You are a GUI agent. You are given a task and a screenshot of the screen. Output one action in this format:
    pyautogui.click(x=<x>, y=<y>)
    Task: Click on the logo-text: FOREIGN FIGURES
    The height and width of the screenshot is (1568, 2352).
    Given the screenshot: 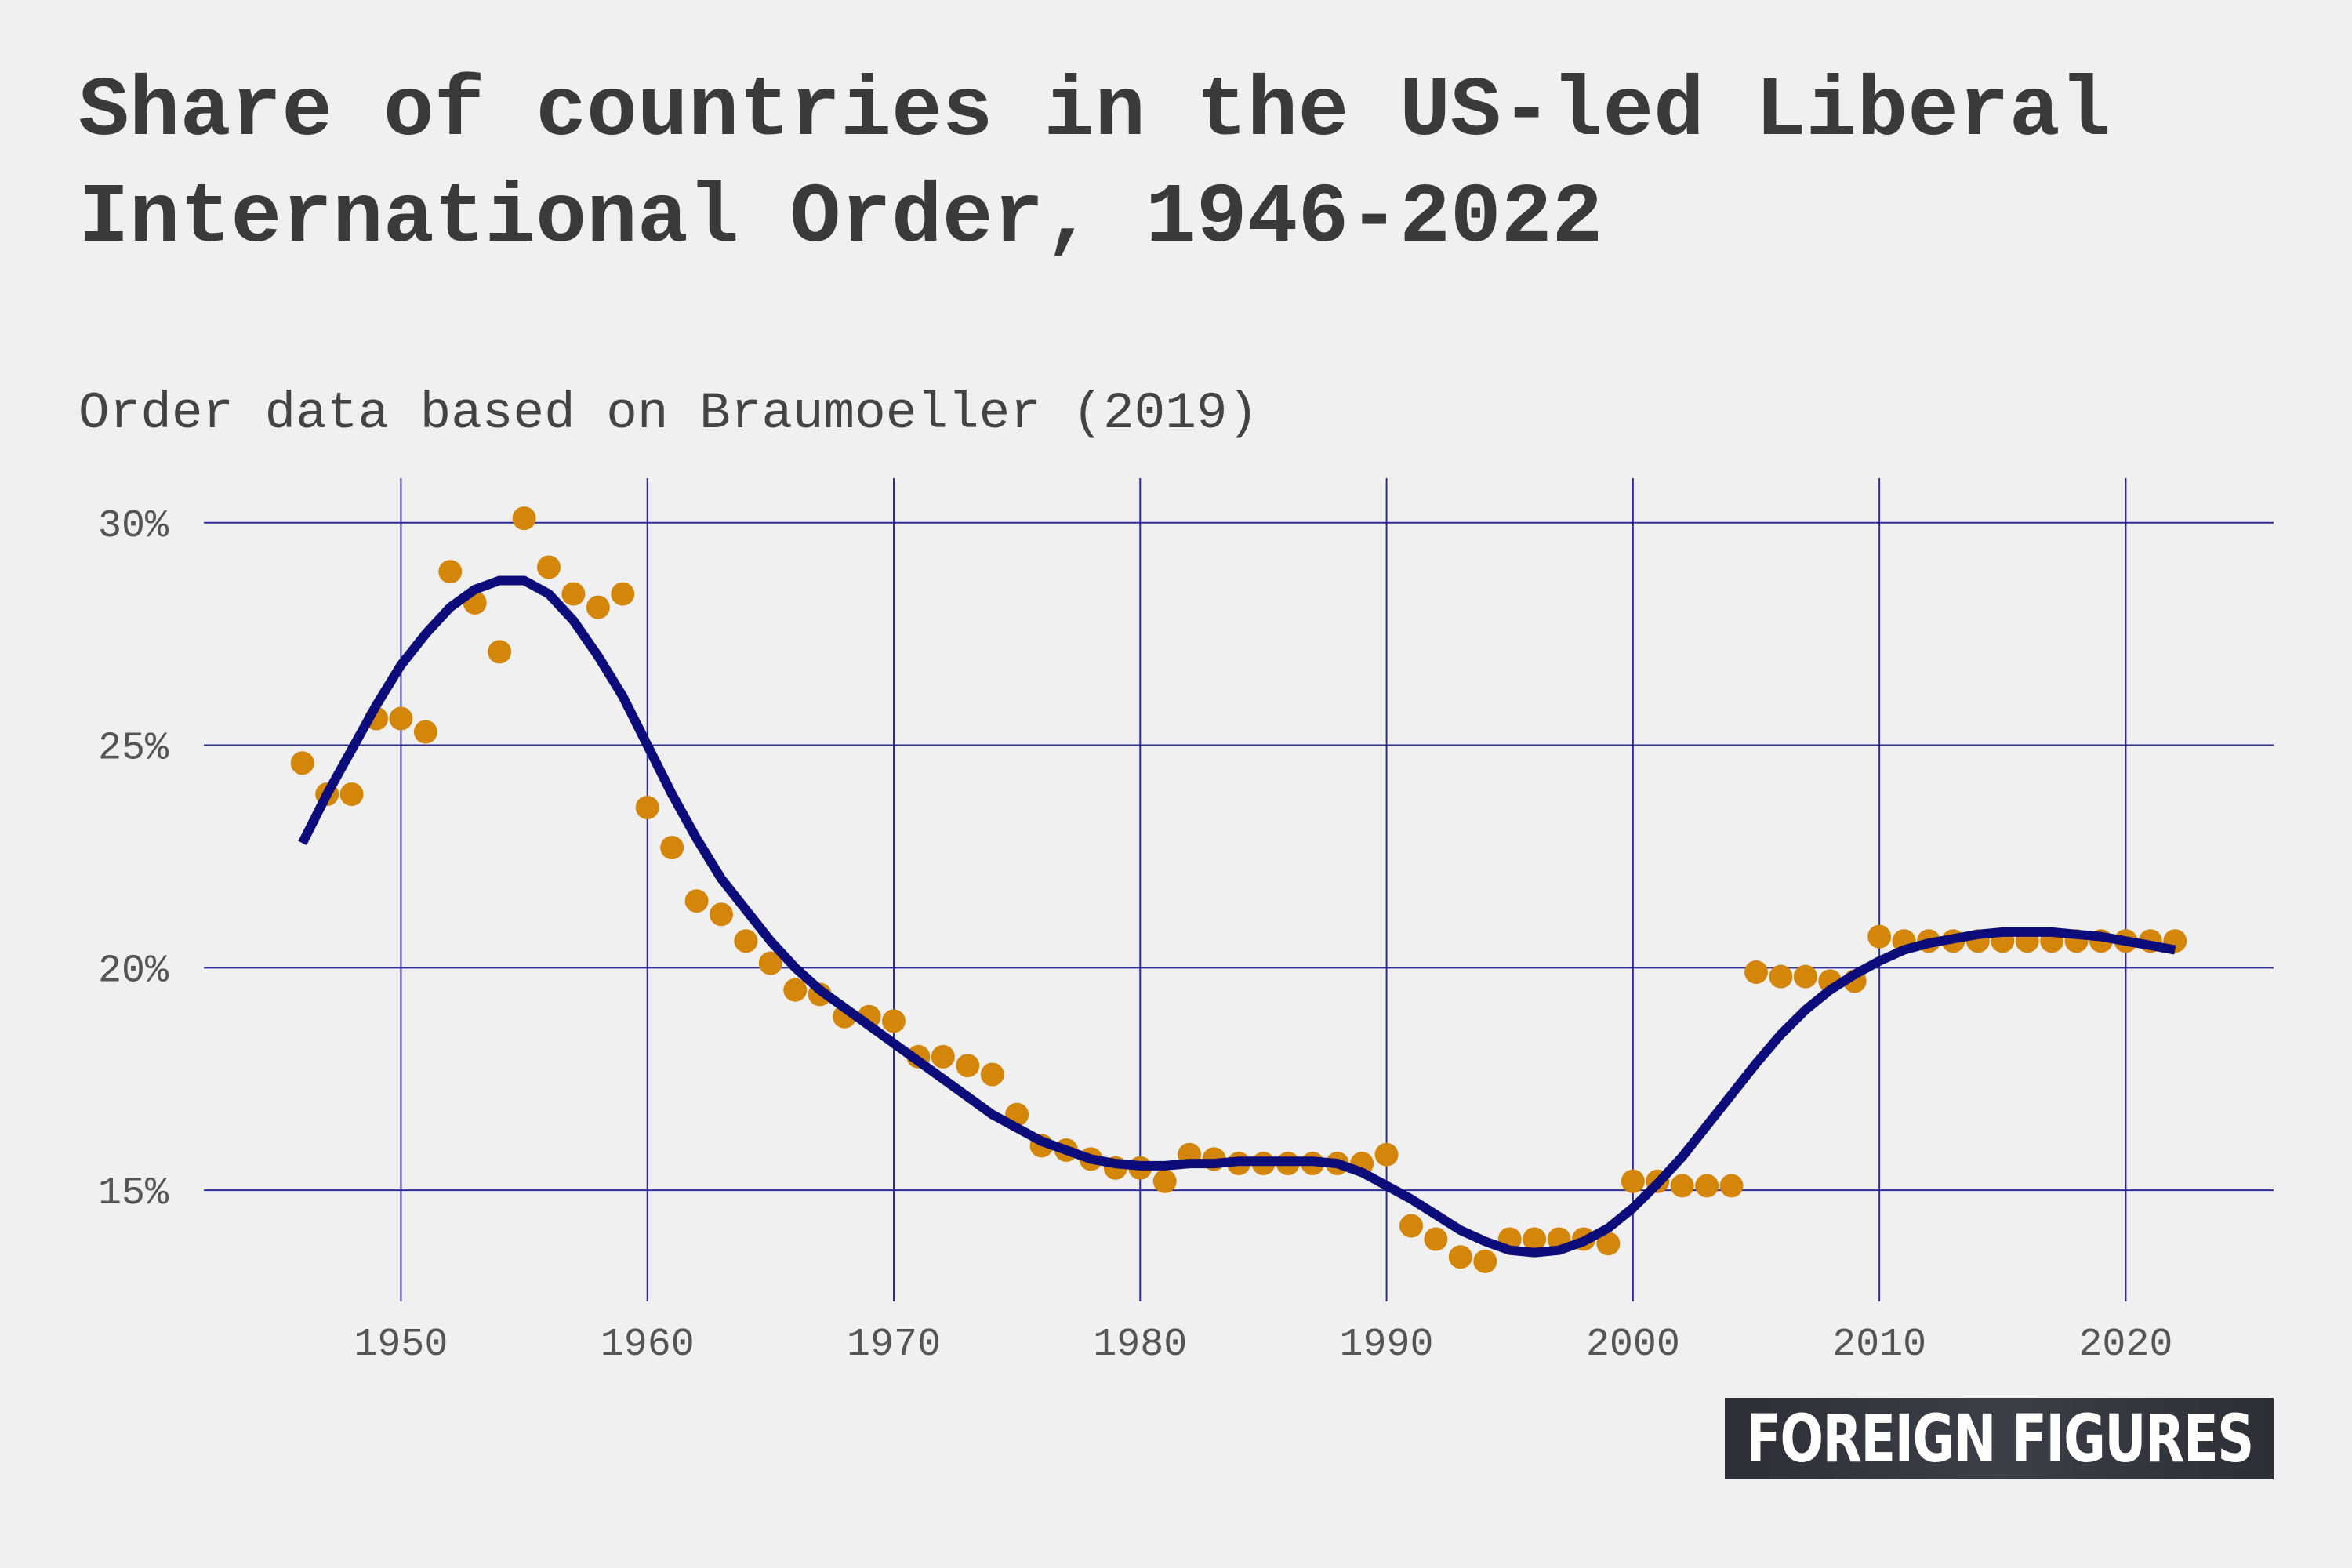 What is the action you would take?
    pyautogui.click(x=2000, y=1438)
    